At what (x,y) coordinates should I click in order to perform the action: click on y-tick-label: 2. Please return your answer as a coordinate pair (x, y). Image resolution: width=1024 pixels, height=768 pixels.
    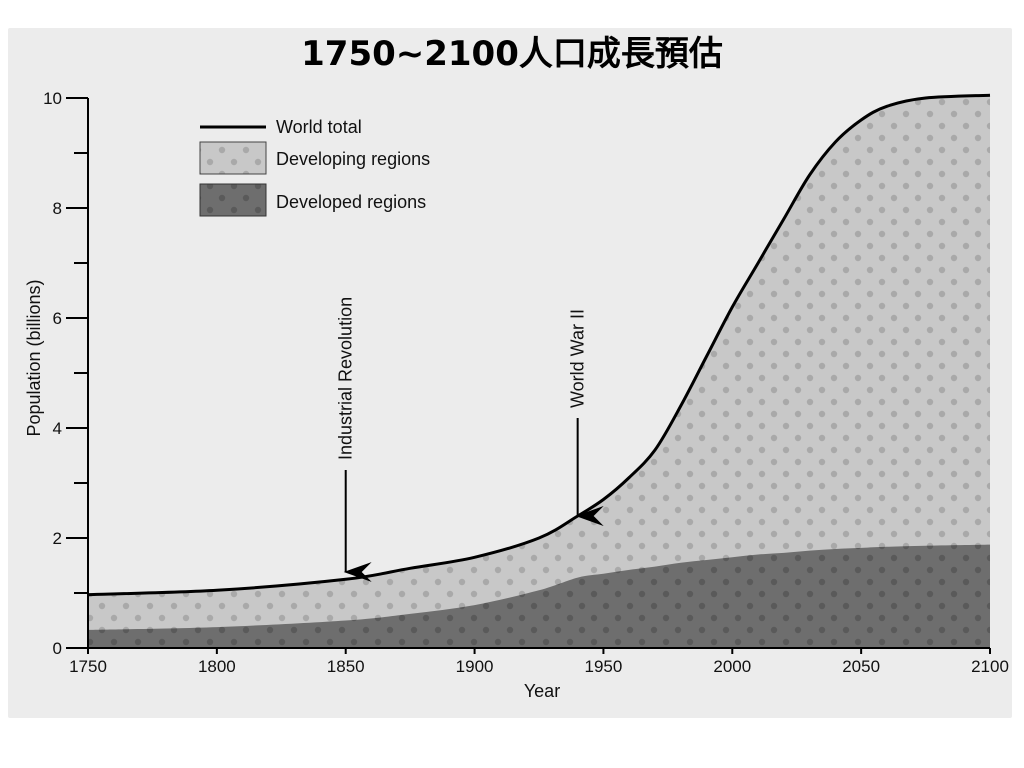
    Looking at the image, I should click on (57, 538).